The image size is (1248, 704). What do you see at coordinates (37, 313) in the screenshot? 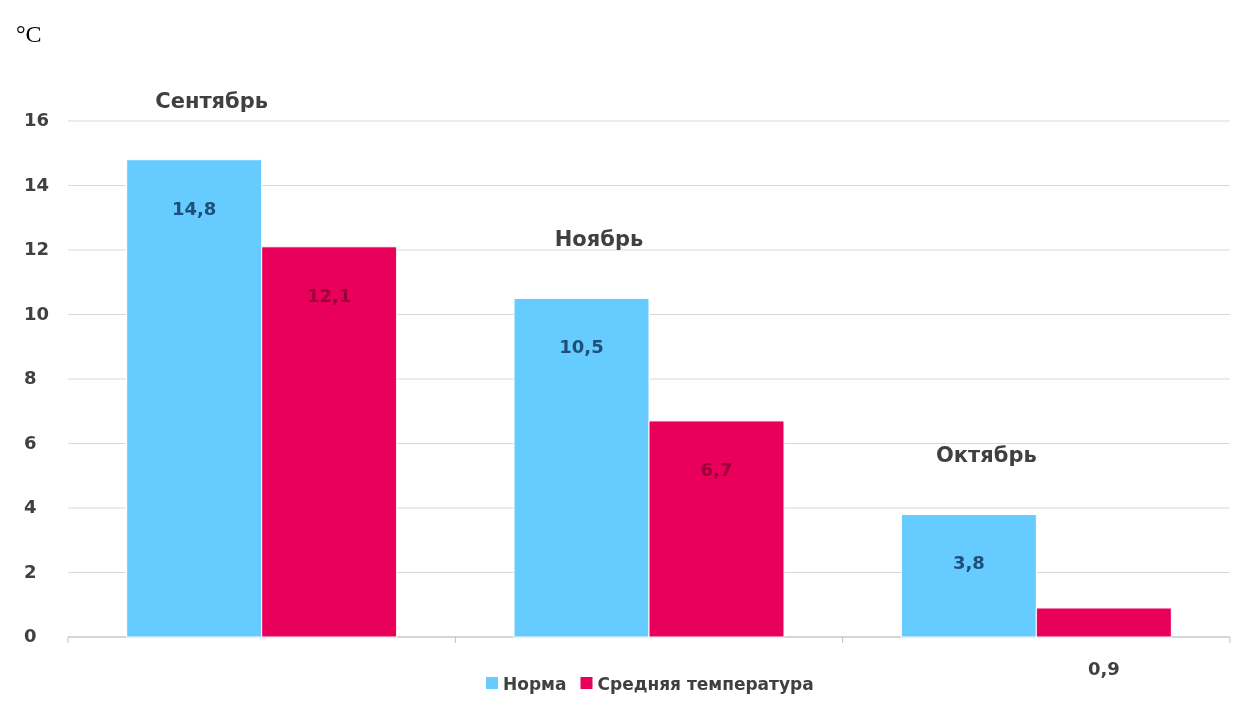
I see `y-tick-label: 10` at bounding box center [37, 313].